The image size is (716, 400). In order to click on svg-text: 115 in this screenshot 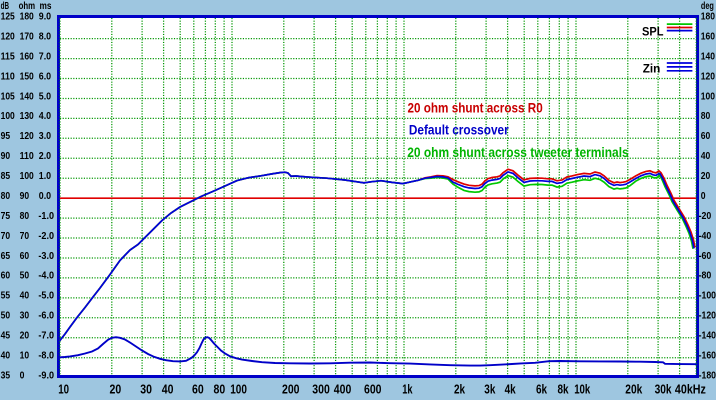, I will do `click(8, 56)`.